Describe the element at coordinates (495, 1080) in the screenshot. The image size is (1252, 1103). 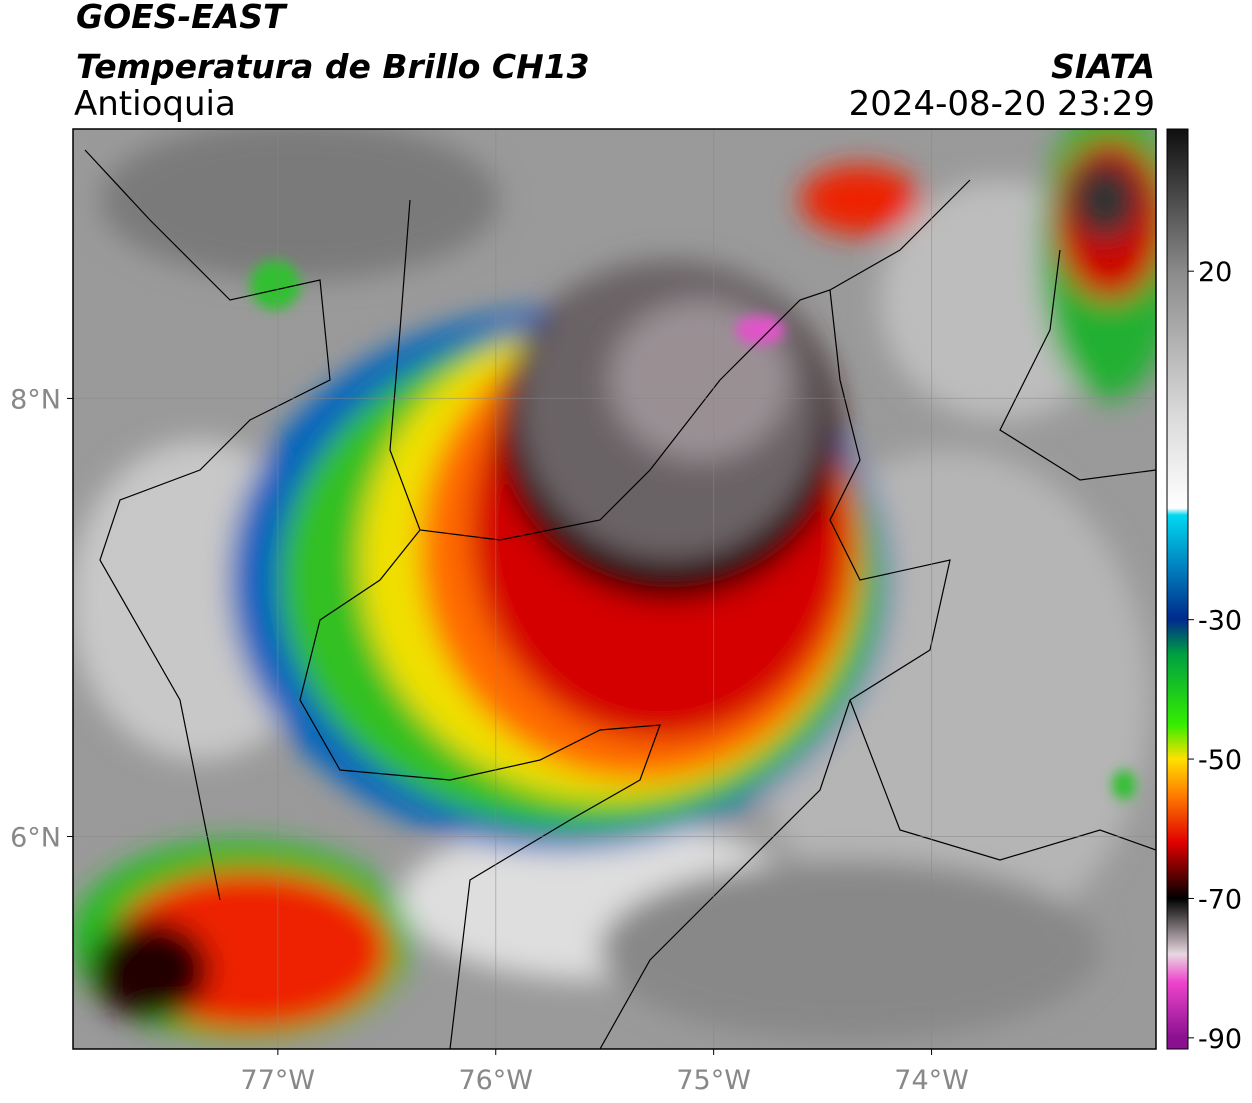
I see `x-tick-label: 76°W` at that location.